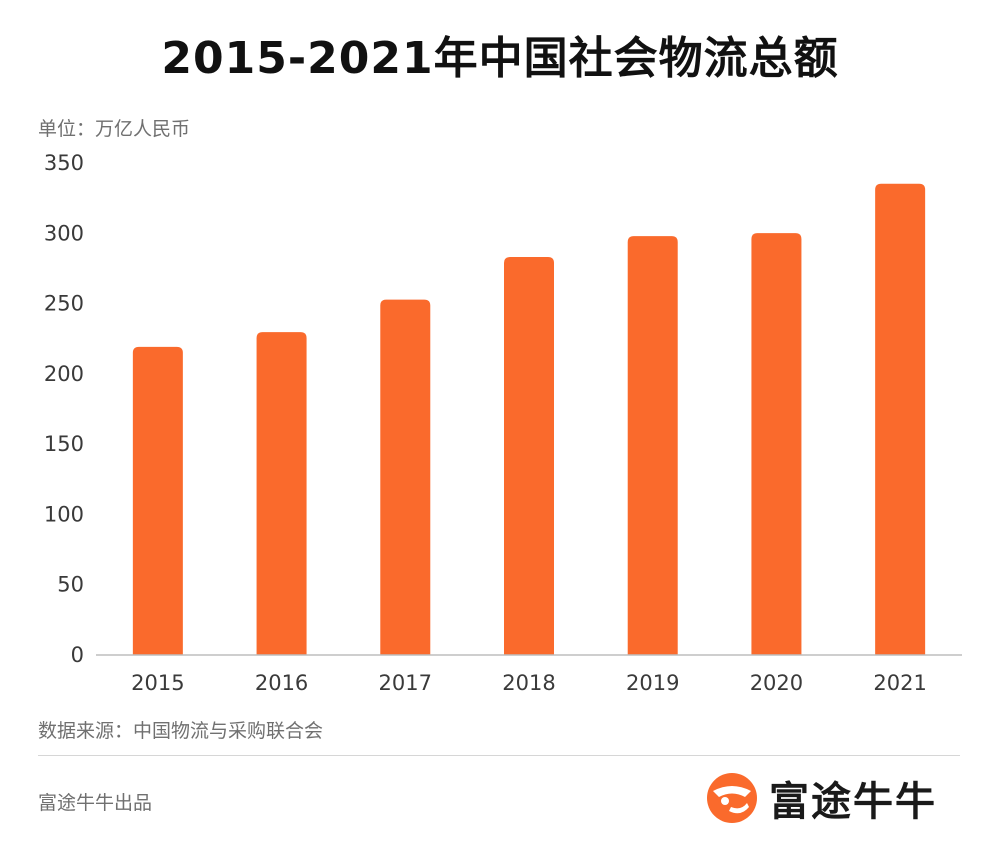 This screenshot has width=1000, height=848. Describe the element at coordinates (499, 755) in the screenshot. I see `footer-divider` at that location.